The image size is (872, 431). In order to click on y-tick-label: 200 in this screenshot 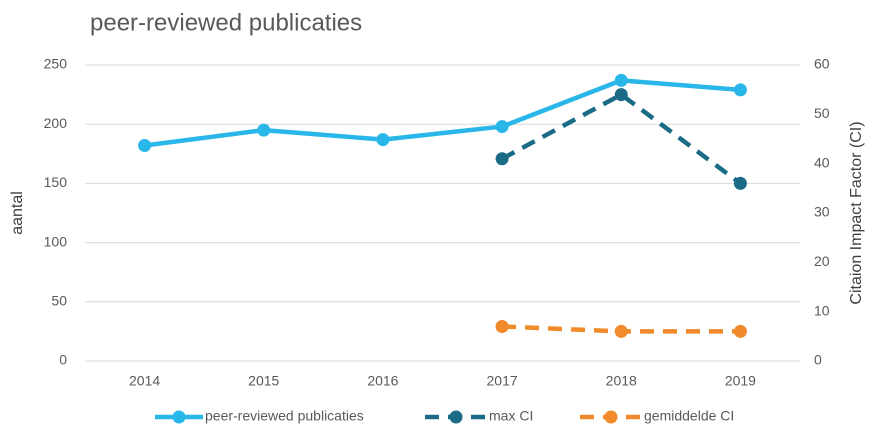, I will do `click(56, 123)`.